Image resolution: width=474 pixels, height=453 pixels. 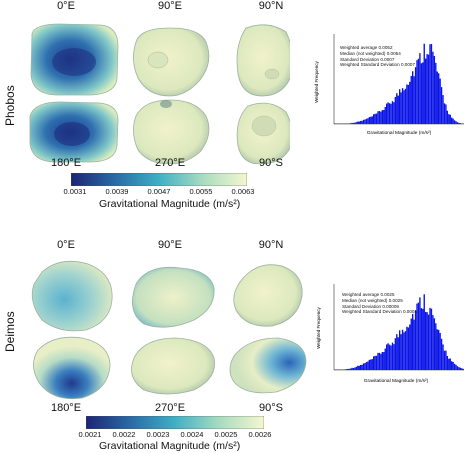 I want to click on phobos-colorbar-title: Gravitational Magnitude (m/s²), so click(x=170, y=204).